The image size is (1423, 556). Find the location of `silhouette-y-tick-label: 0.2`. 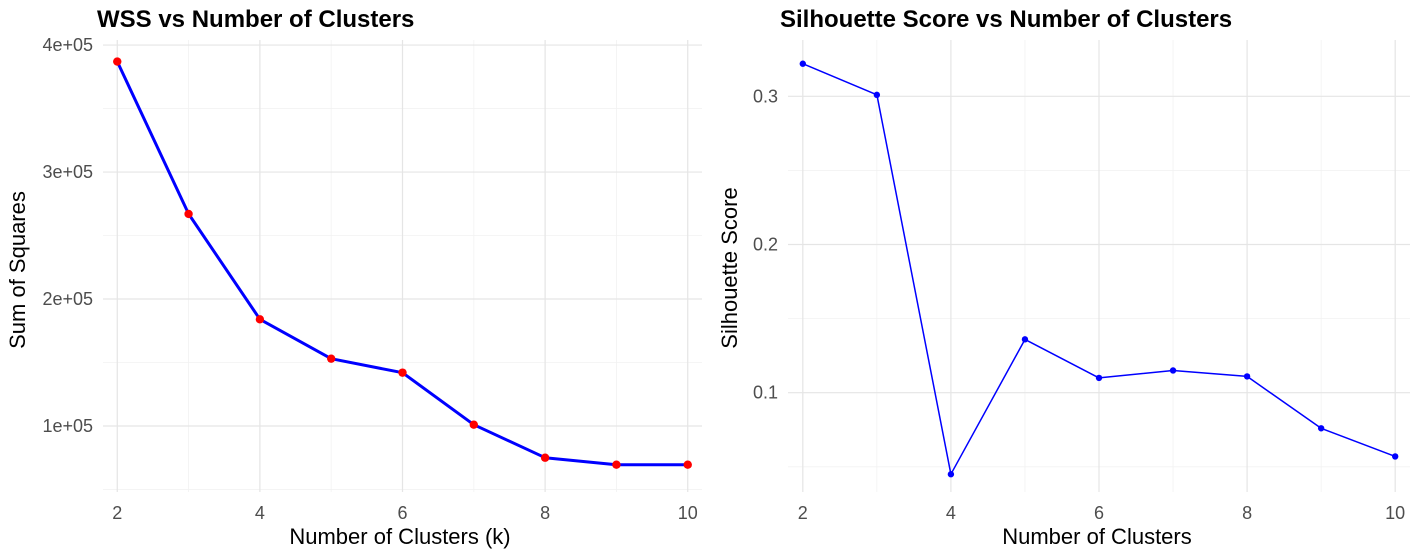

silhouette-y-tick-label: 0.2 is located at coordinates (765, 245).